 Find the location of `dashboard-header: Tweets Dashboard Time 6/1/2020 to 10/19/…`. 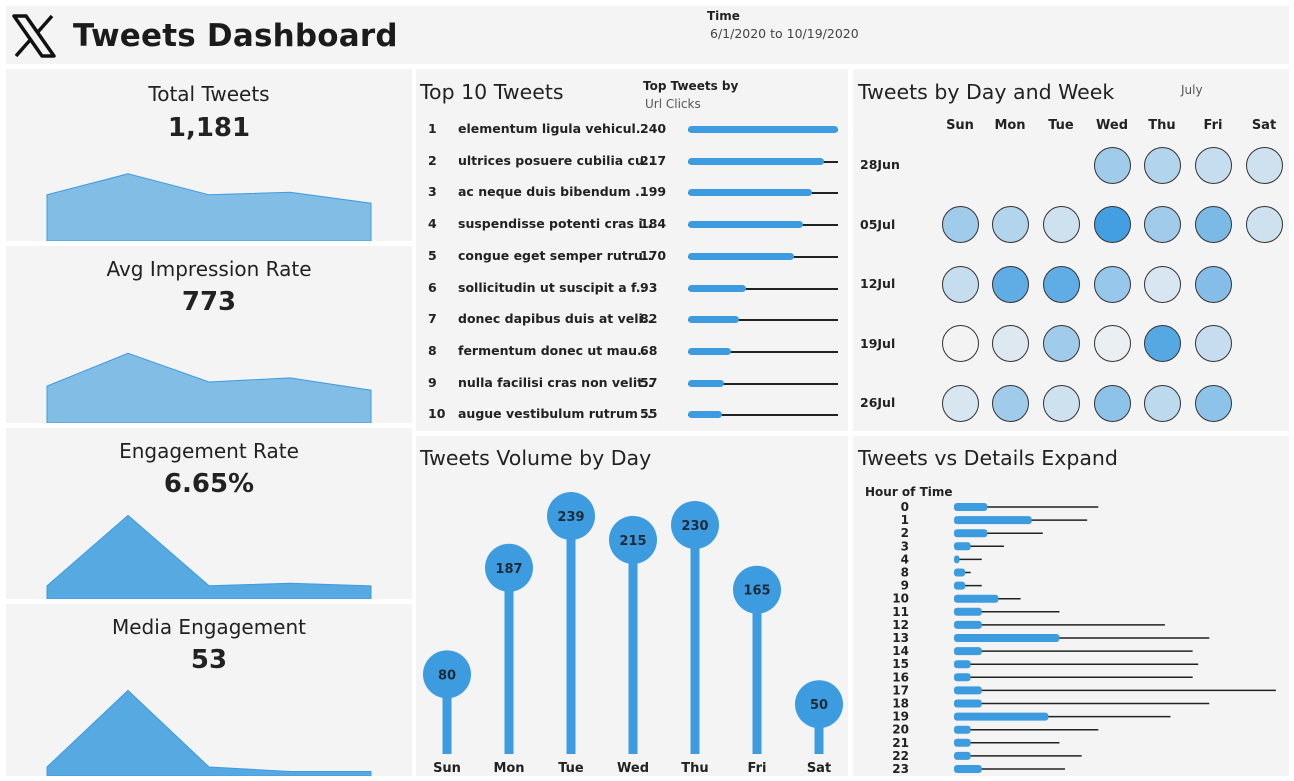

dashboard-header: Tweets Dashboard Time 6/1/2020 to 10/19/… is located at coordinates (647, 35).